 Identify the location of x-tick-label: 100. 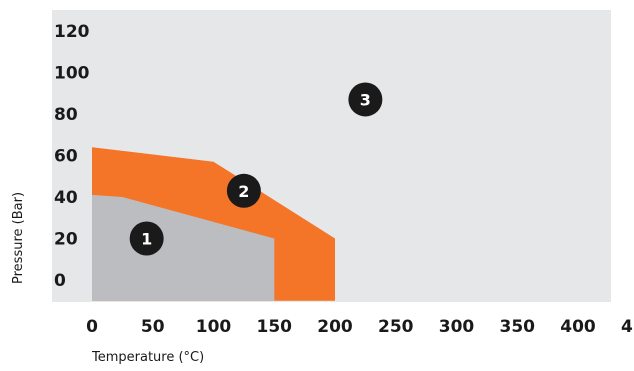
(214, 327).